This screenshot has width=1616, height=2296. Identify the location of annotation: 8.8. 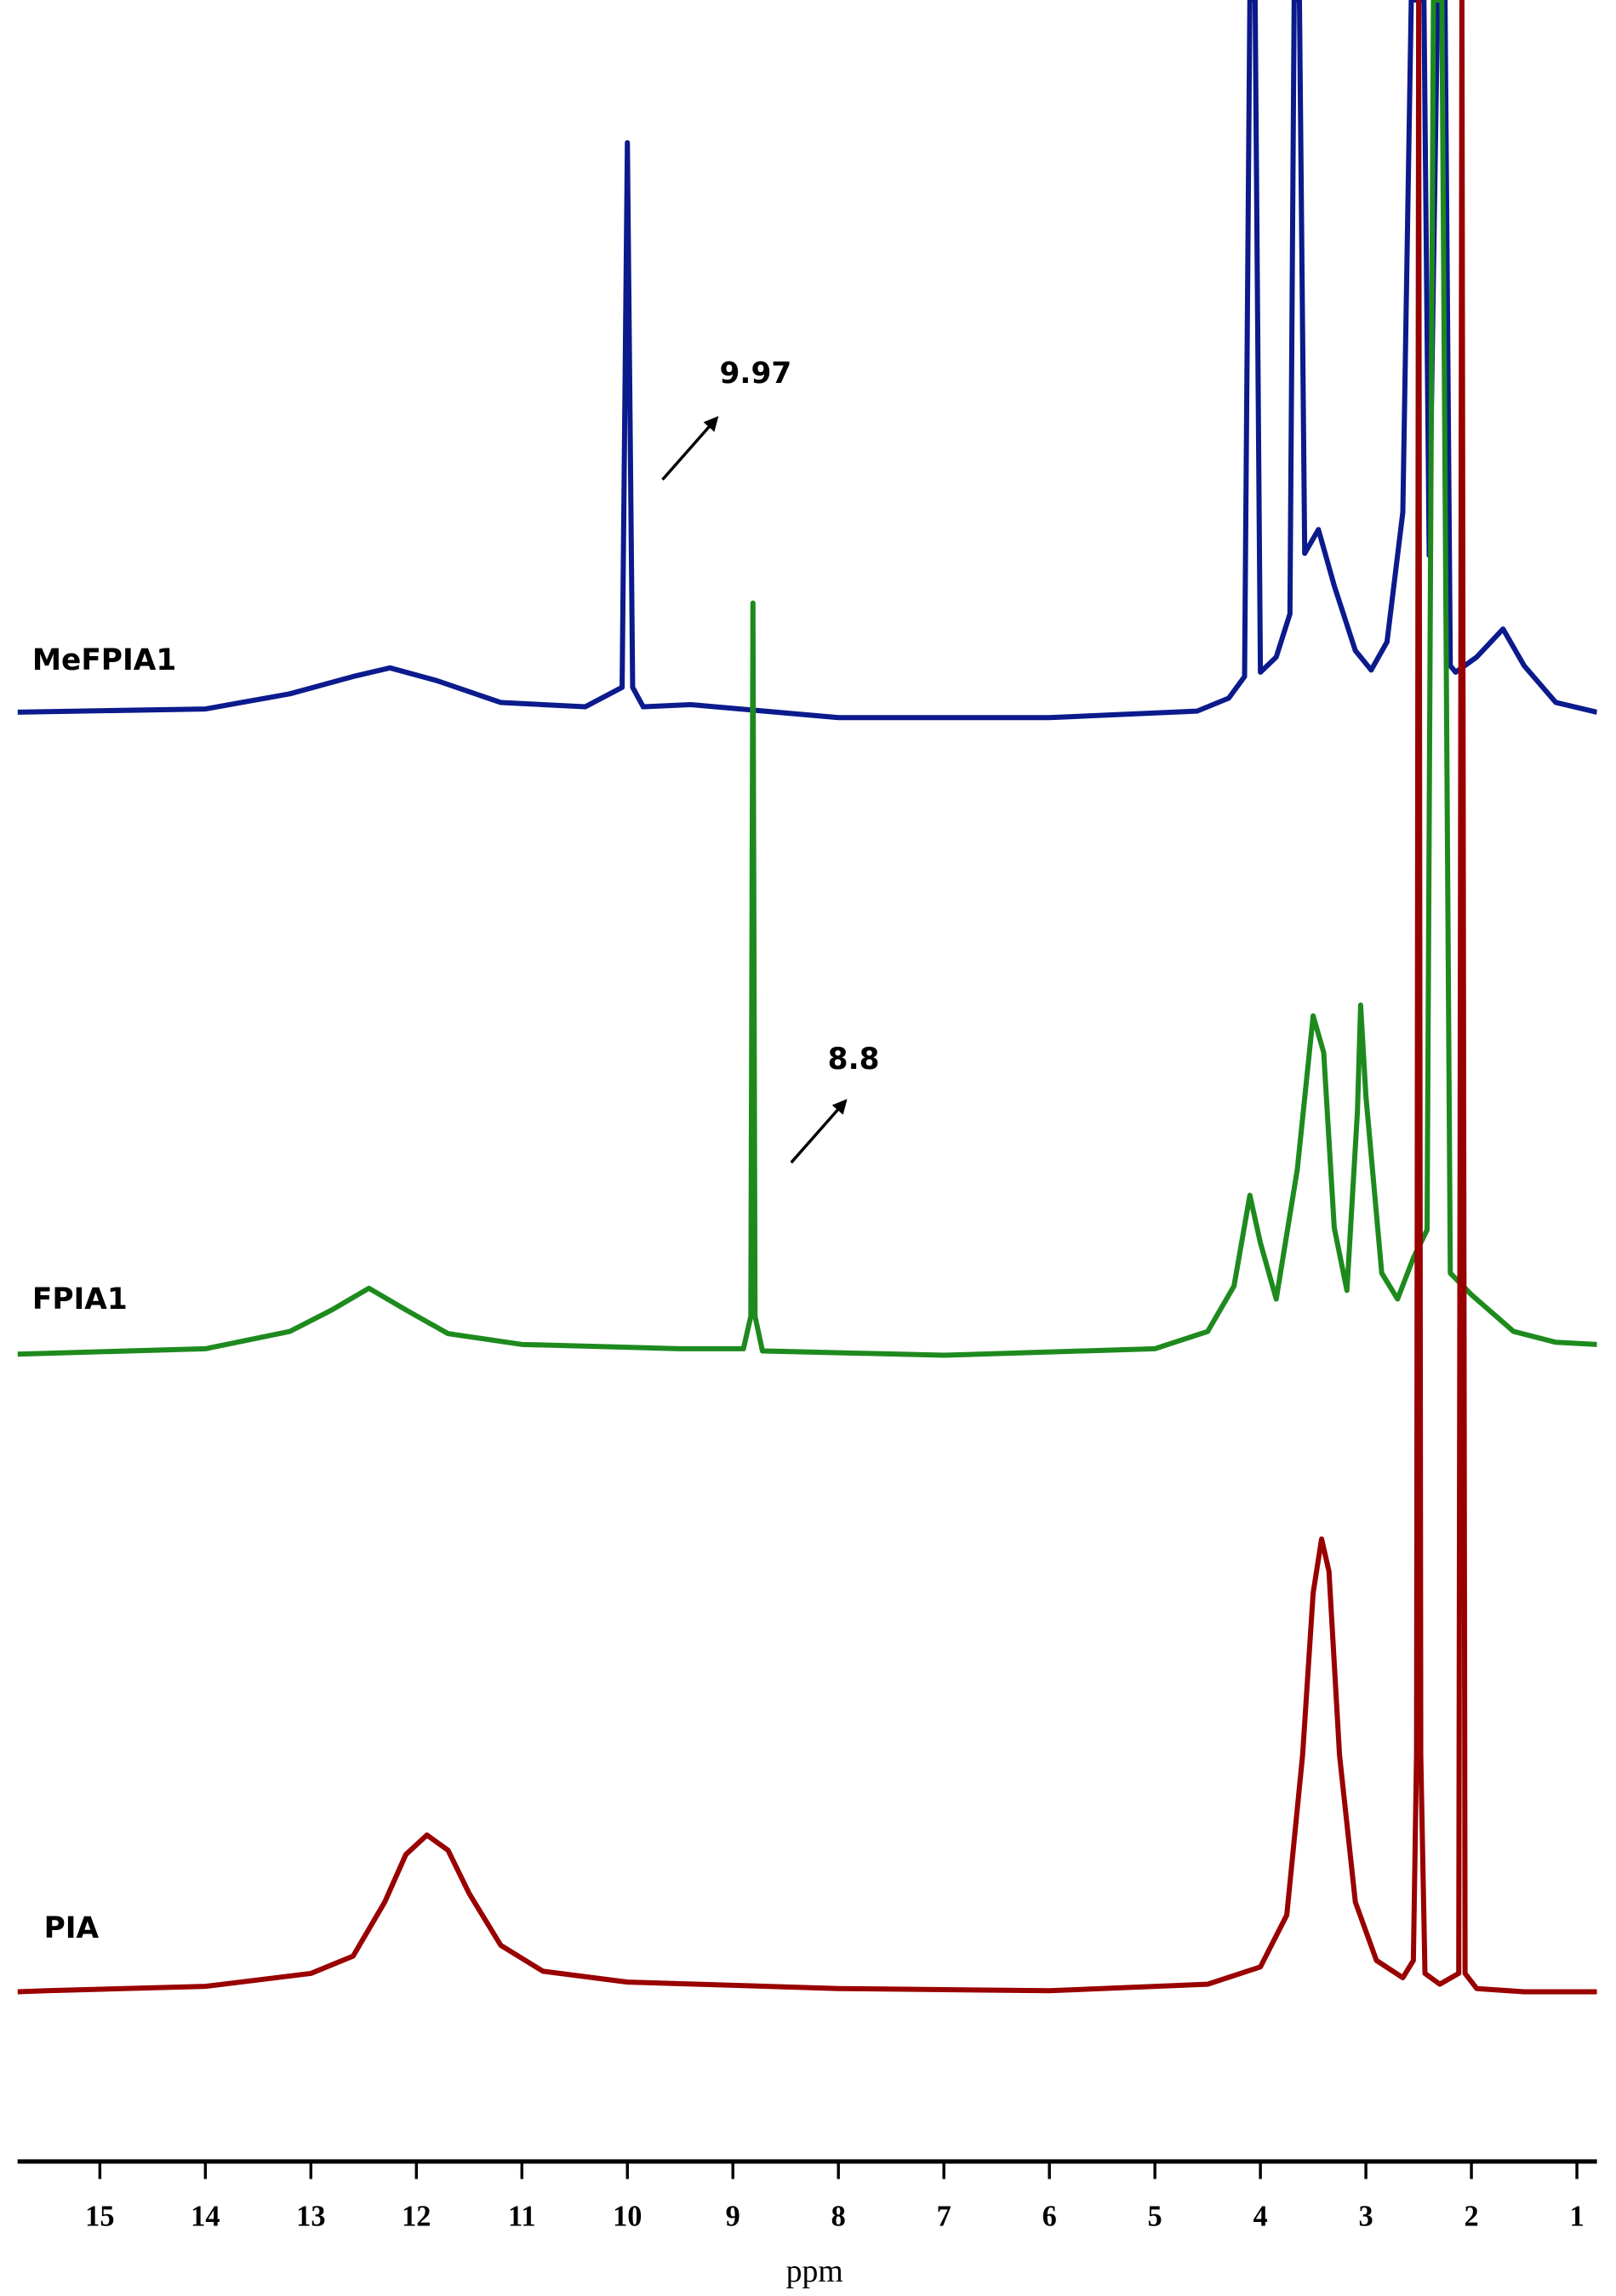
(854, 1060).